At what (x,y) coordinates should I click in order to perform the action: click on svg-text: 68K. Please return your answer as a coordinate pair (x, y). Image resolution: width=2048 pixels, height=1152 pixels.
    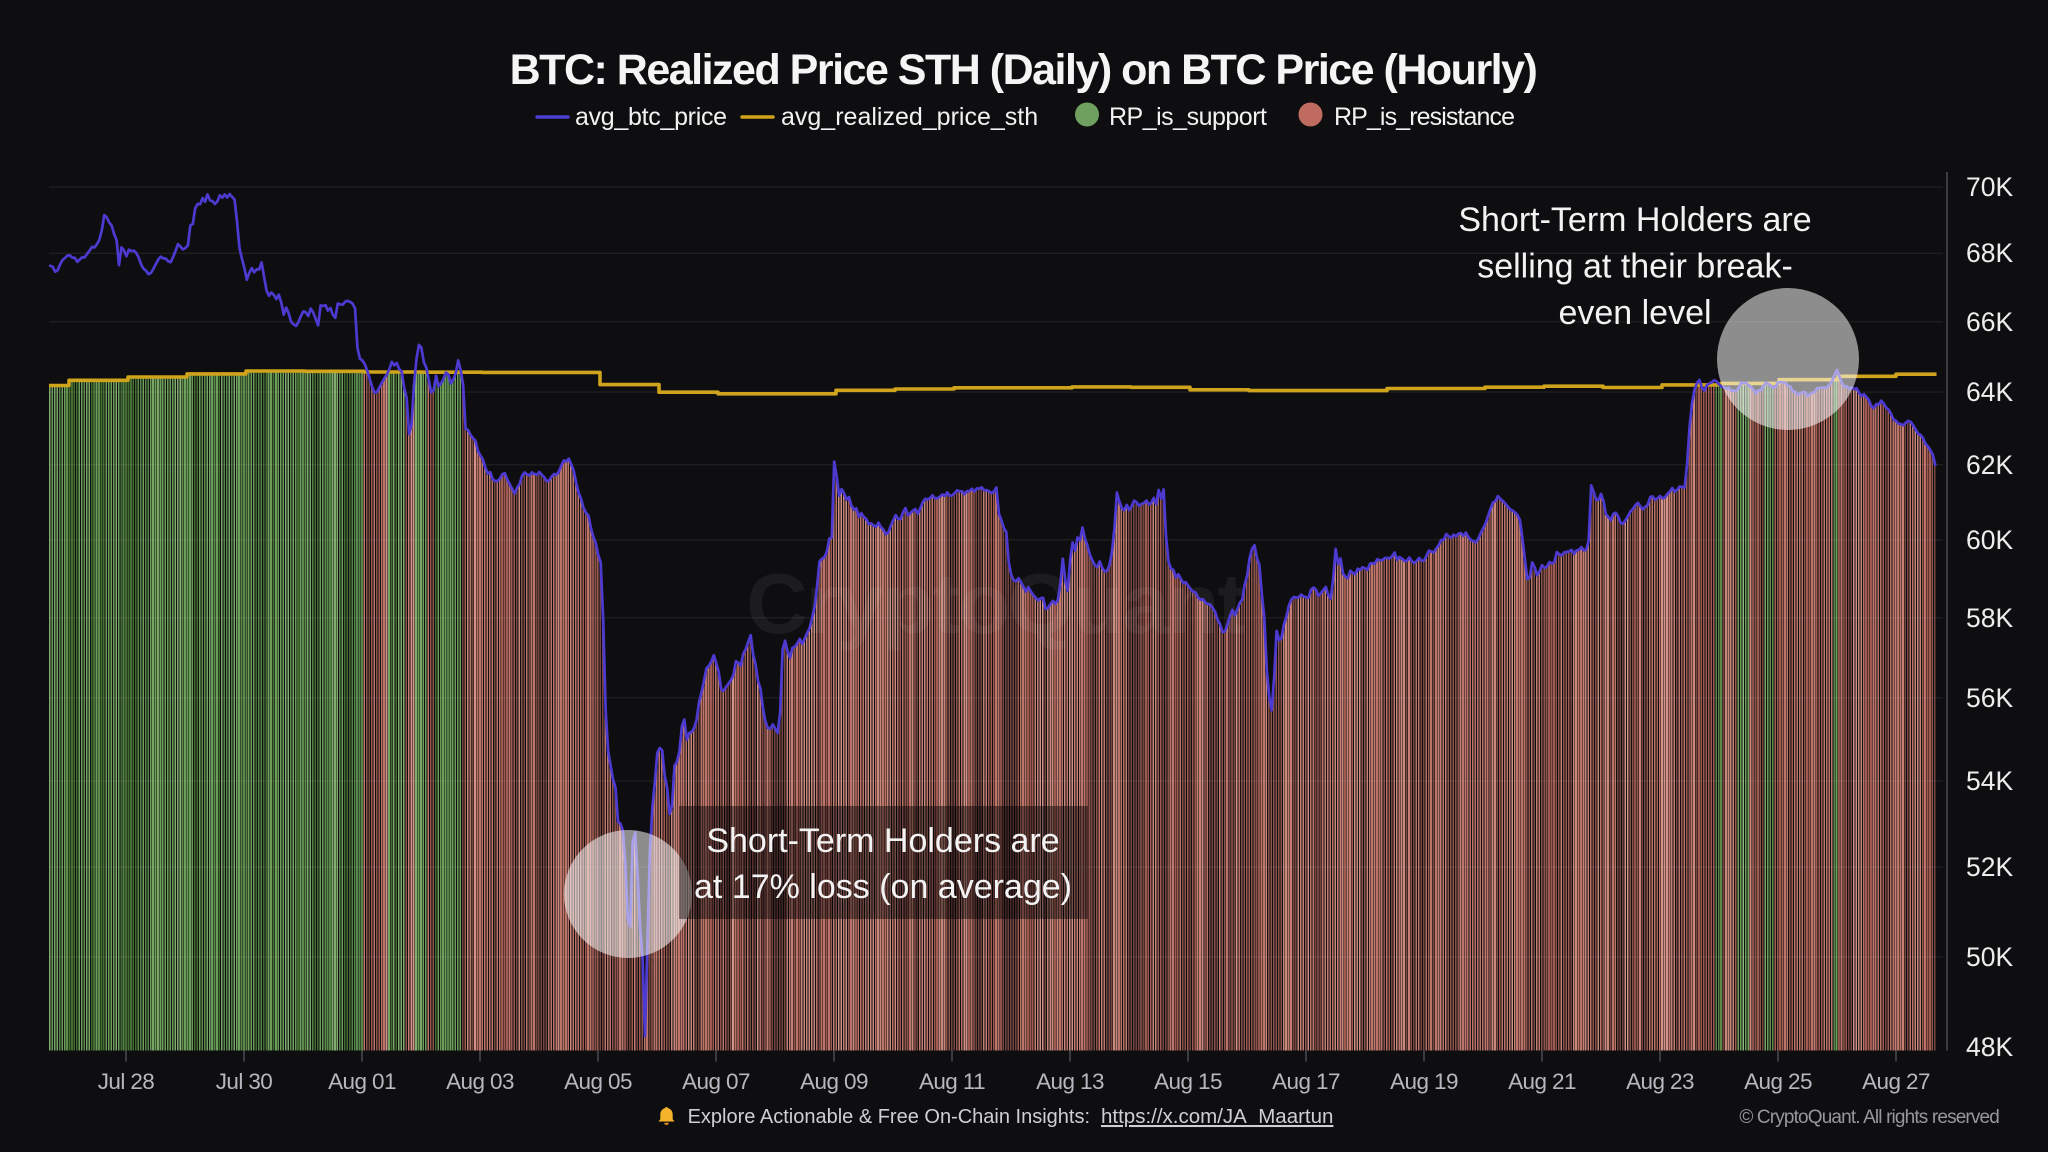
    Looking at the image, I should click on (1989, 253).